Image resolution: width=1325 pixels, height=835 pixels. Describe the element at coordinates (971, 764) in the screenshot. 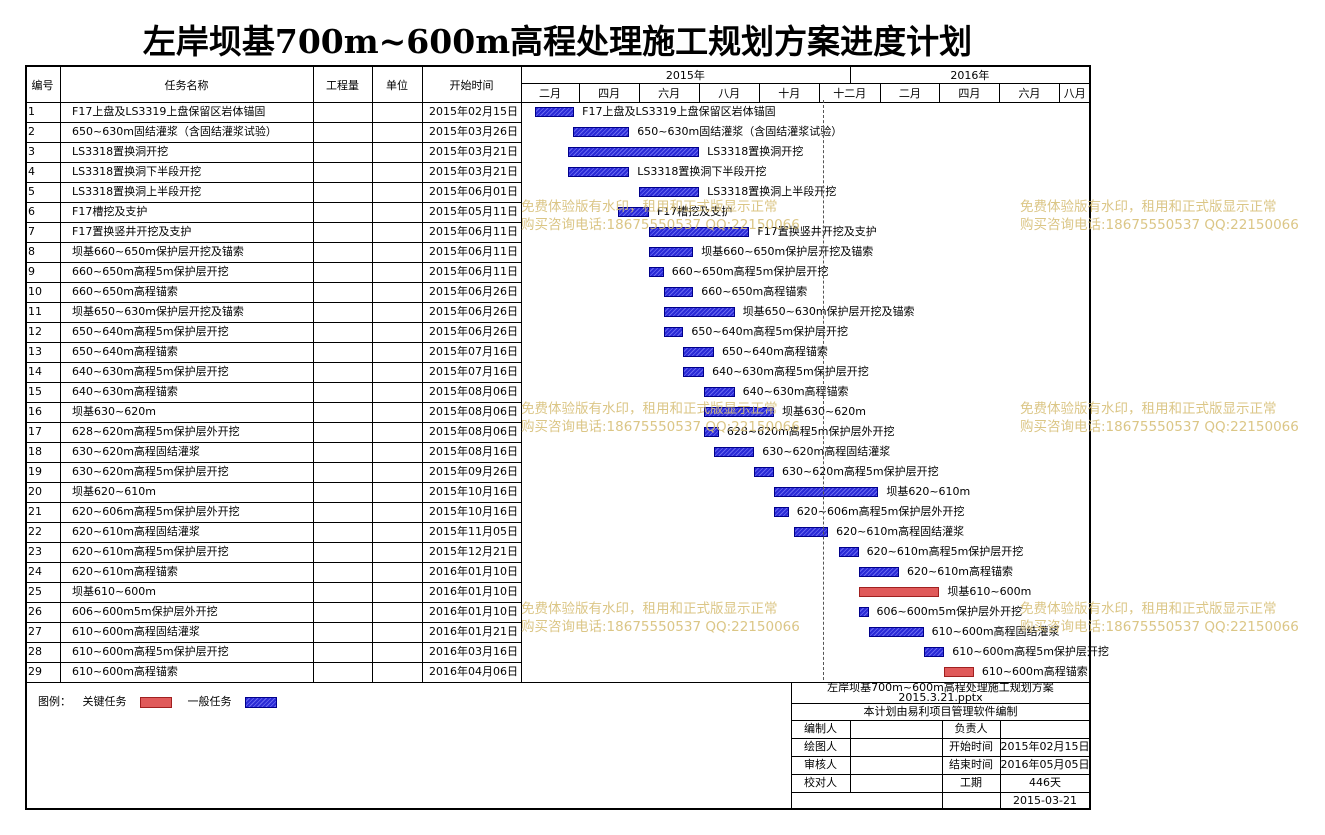

I see `end-time-label: 结束时间` at that location.